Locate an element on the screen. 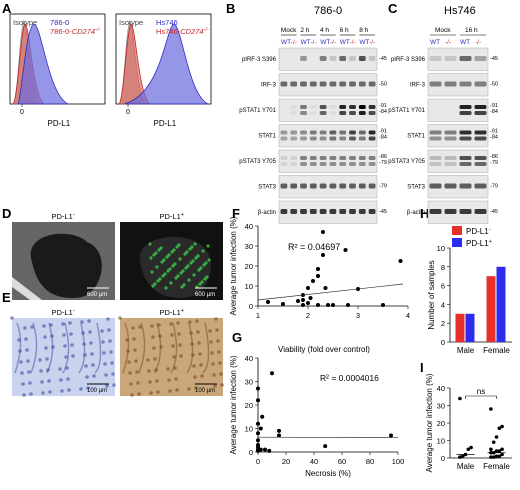 The width and height of the screenshot is (520, 490). blot-row-label: pSTAT3 Y705 is located at coordinates (257, 162).